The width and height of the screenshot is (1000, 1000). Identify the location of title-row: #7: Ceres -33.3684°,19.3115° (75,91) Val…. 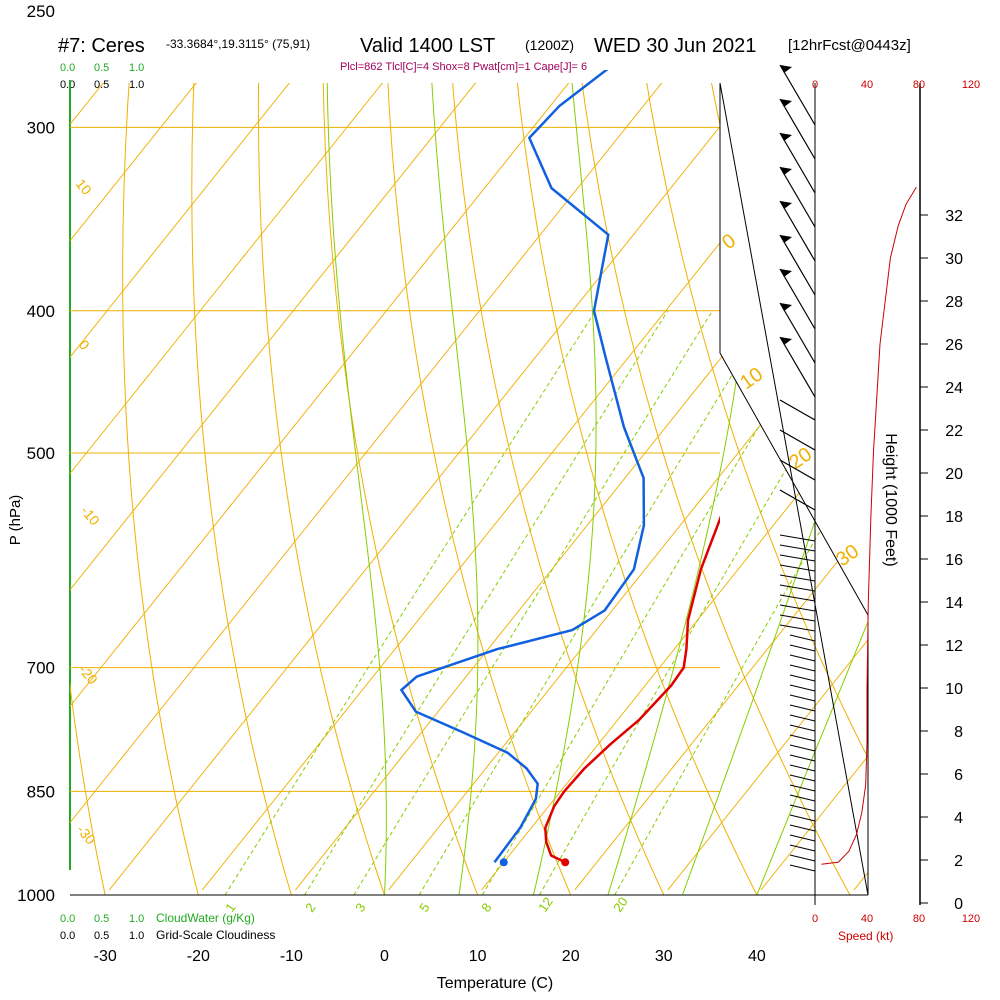
(484, 54).